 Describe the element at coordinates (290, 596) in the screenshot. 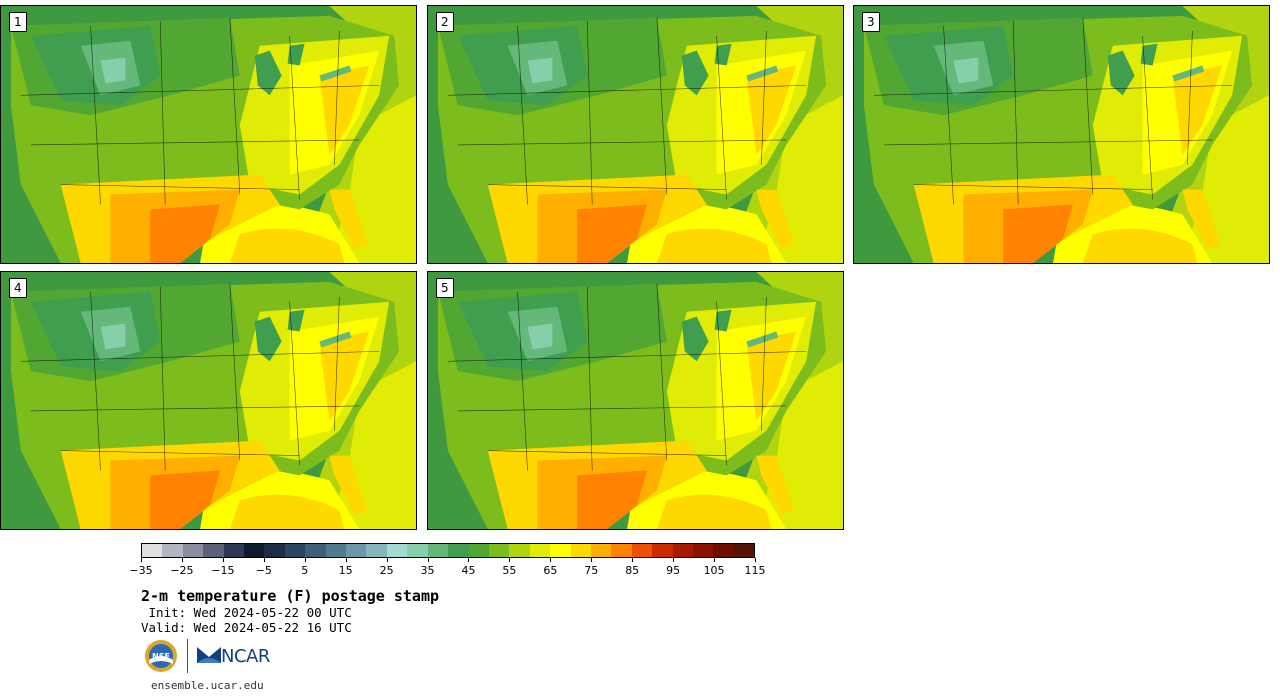

I see `figure-title: 2-m temperature (F) postage stamp` at that location.